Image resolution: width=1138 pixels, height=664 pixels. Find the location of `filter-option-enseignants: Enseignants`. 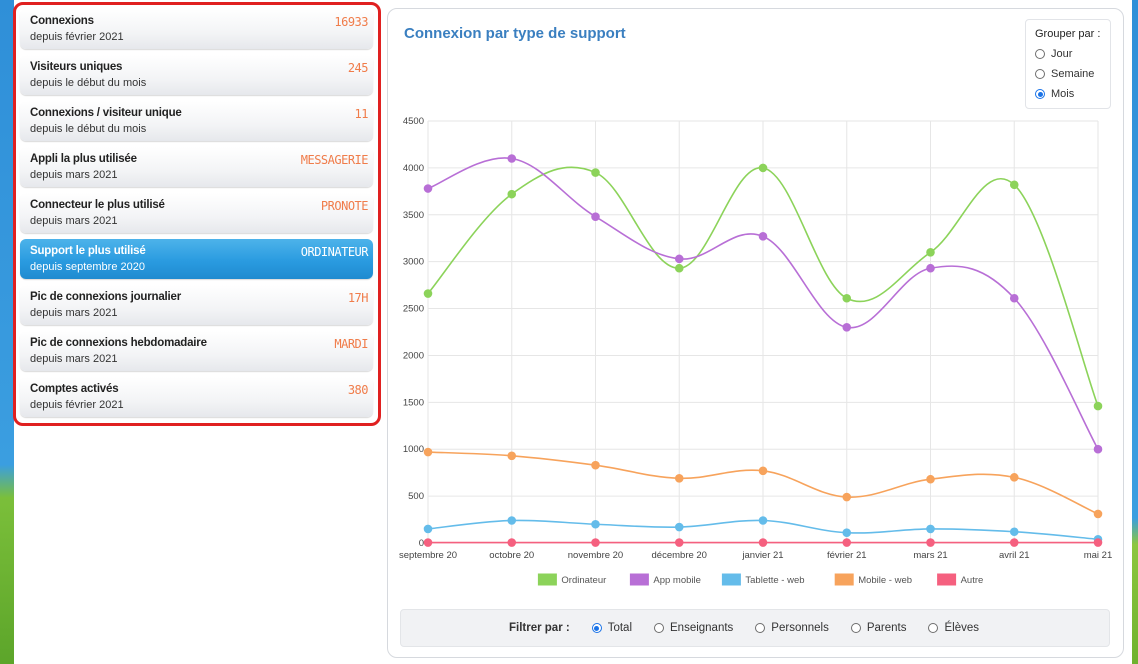

filter-option-enseignants: Enseignants is located at coordinates (693, 628).